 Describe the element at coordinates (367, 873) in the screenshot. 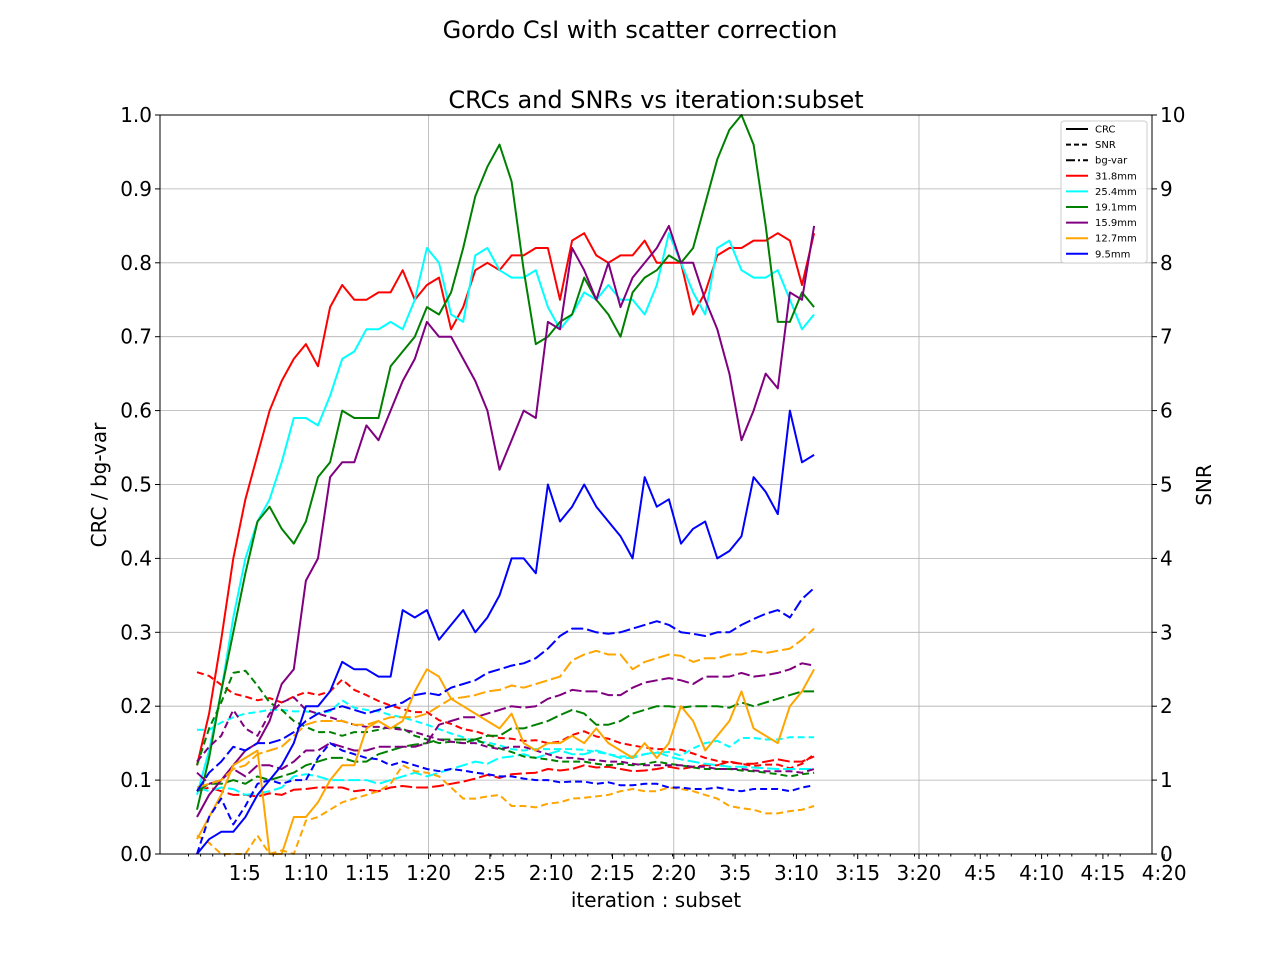

I see `x-tick-label: 1:15` at that location.